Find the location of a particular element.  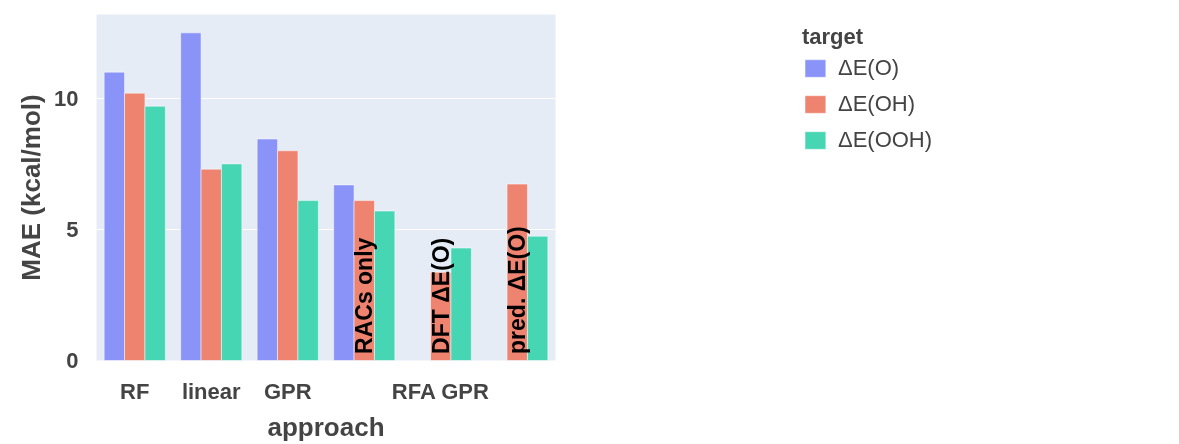

x-tick-label: RFA GPR is located at coordinates (440, 391).